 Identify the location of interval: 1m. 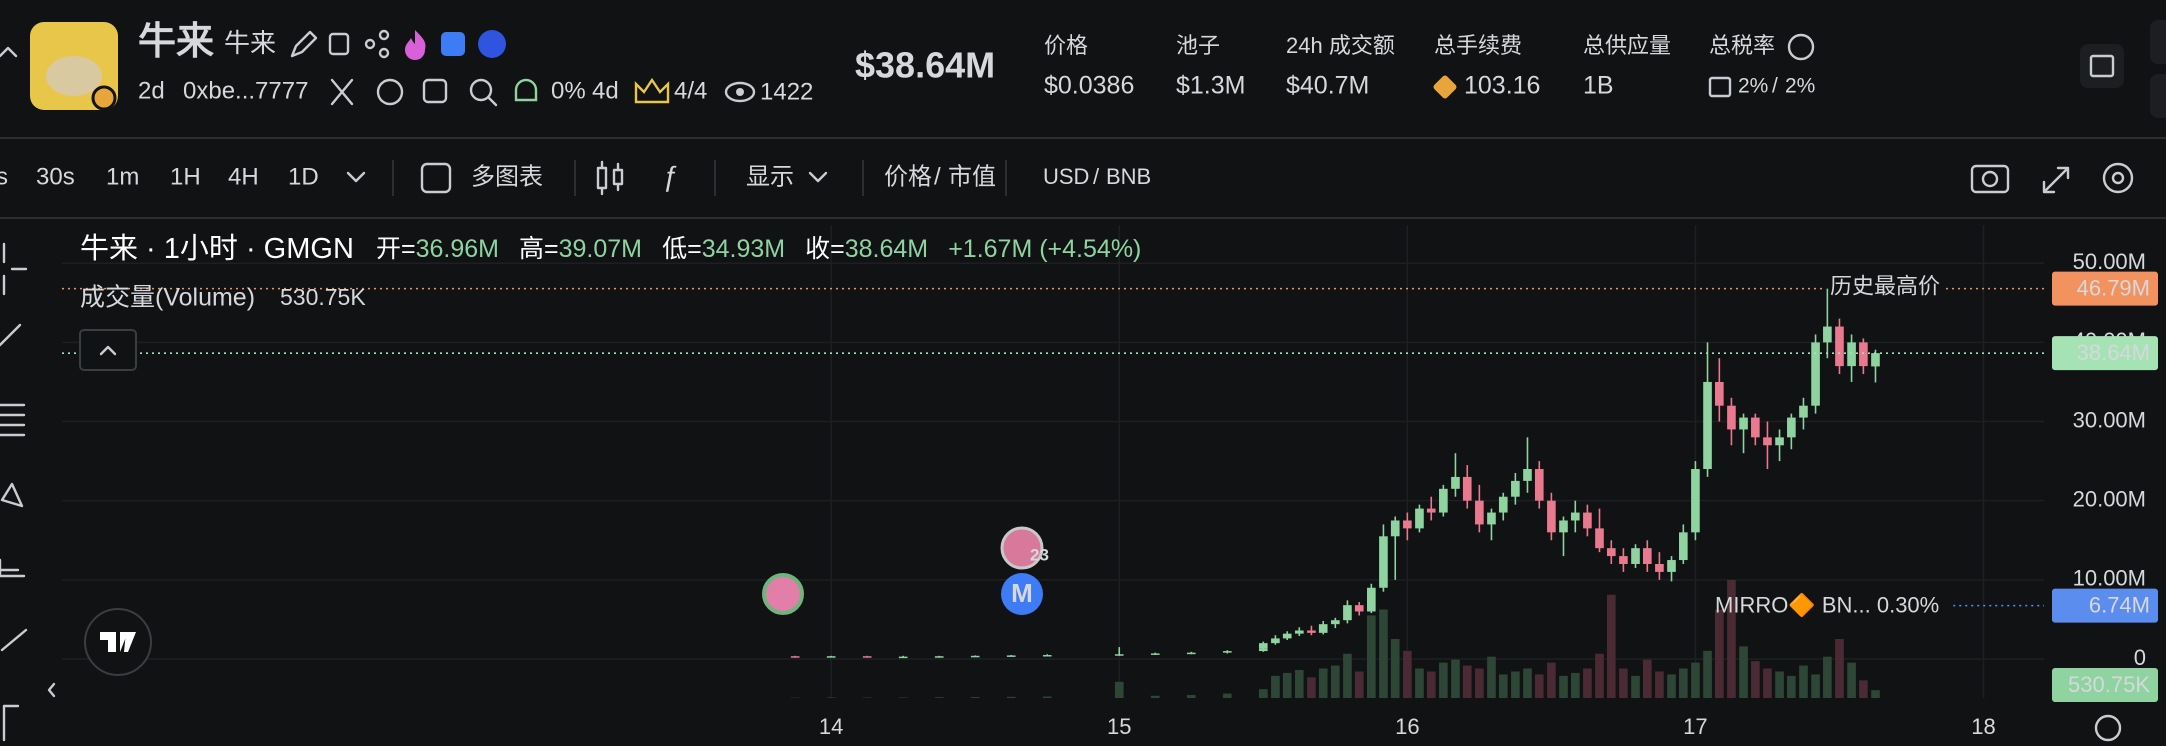
(122, 176).